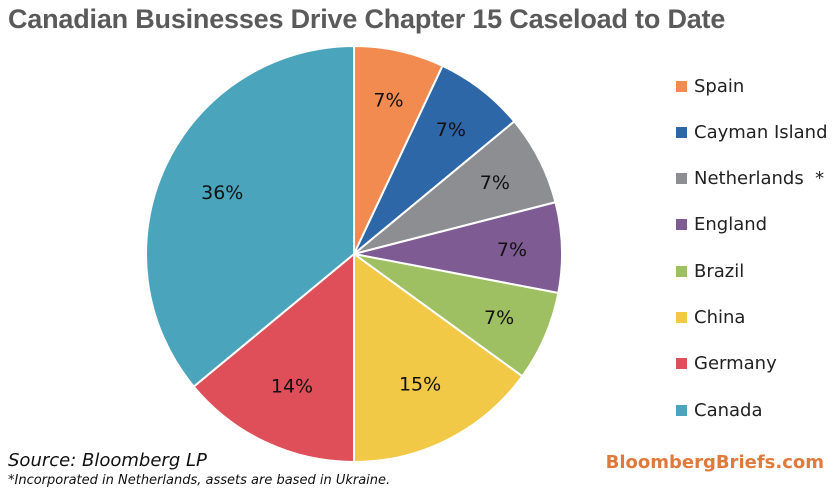 The width and height of the screenshot is (838, 491). Describe the element at coordinates (759, 179) in the screenshot. I see `legend-label: Netherlands *` at that location.